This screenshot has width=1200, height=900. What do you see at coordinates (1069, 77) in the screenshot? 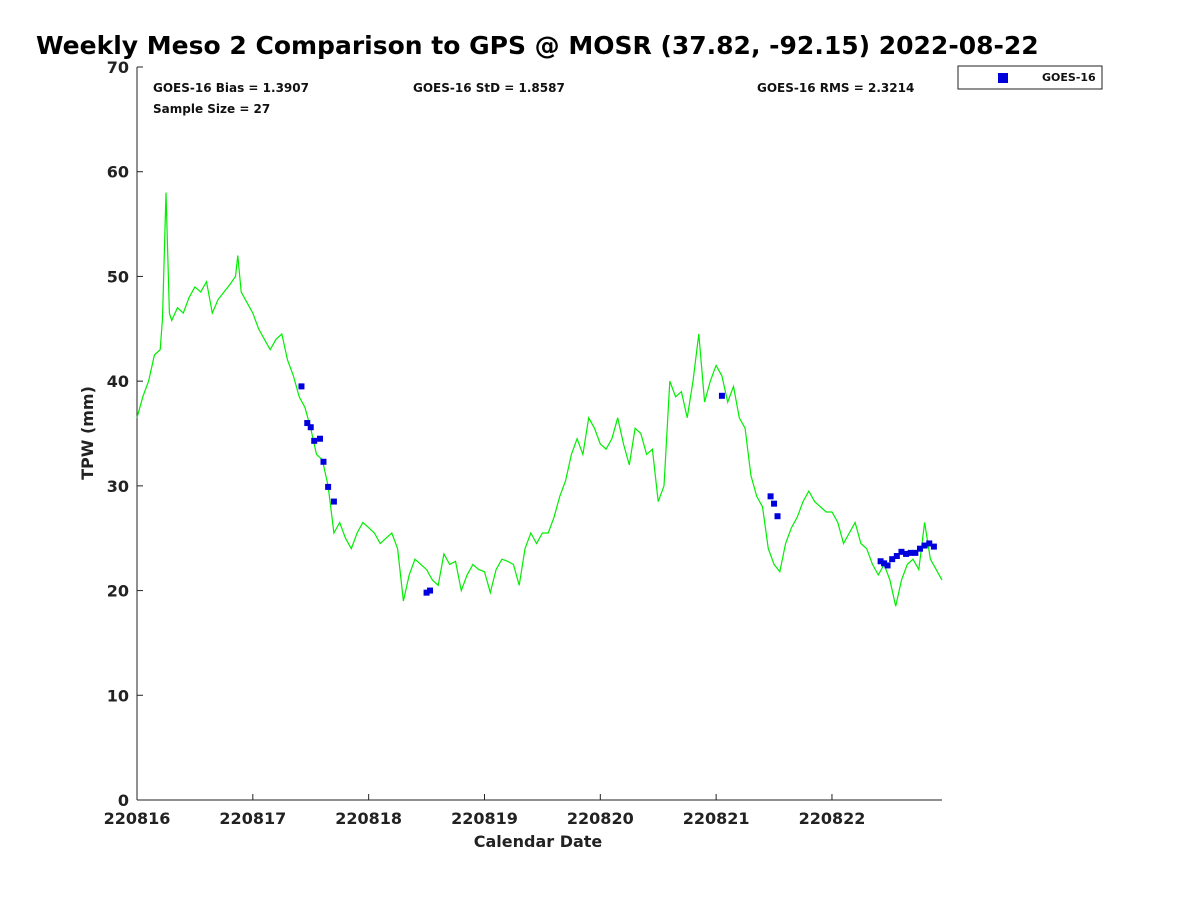
I see `legend-label-goes16: GOES-16` at bounding box center [1069, 77].